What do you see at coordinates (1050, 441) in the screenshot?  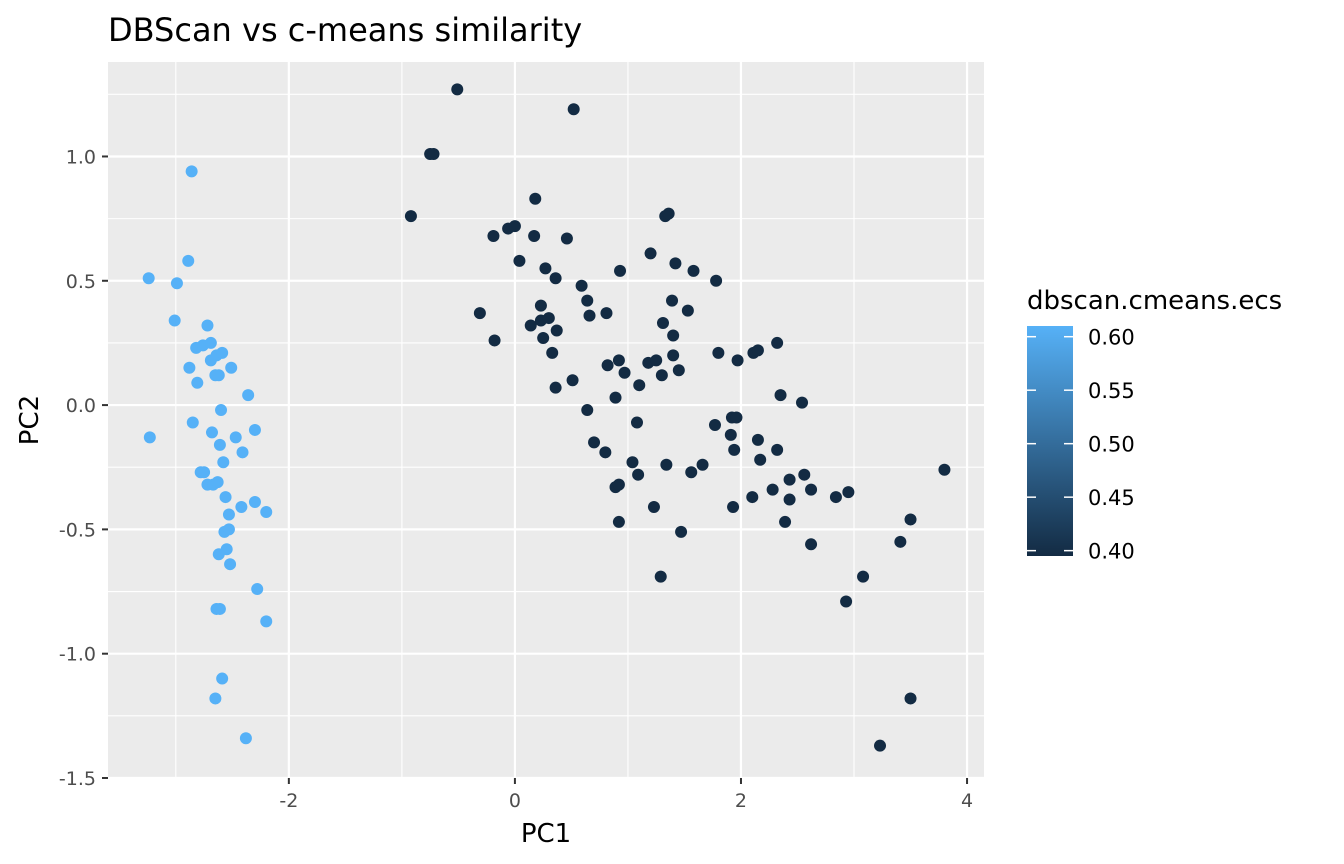 I see `legend-colorbar` at bounding box center [1050, 441].